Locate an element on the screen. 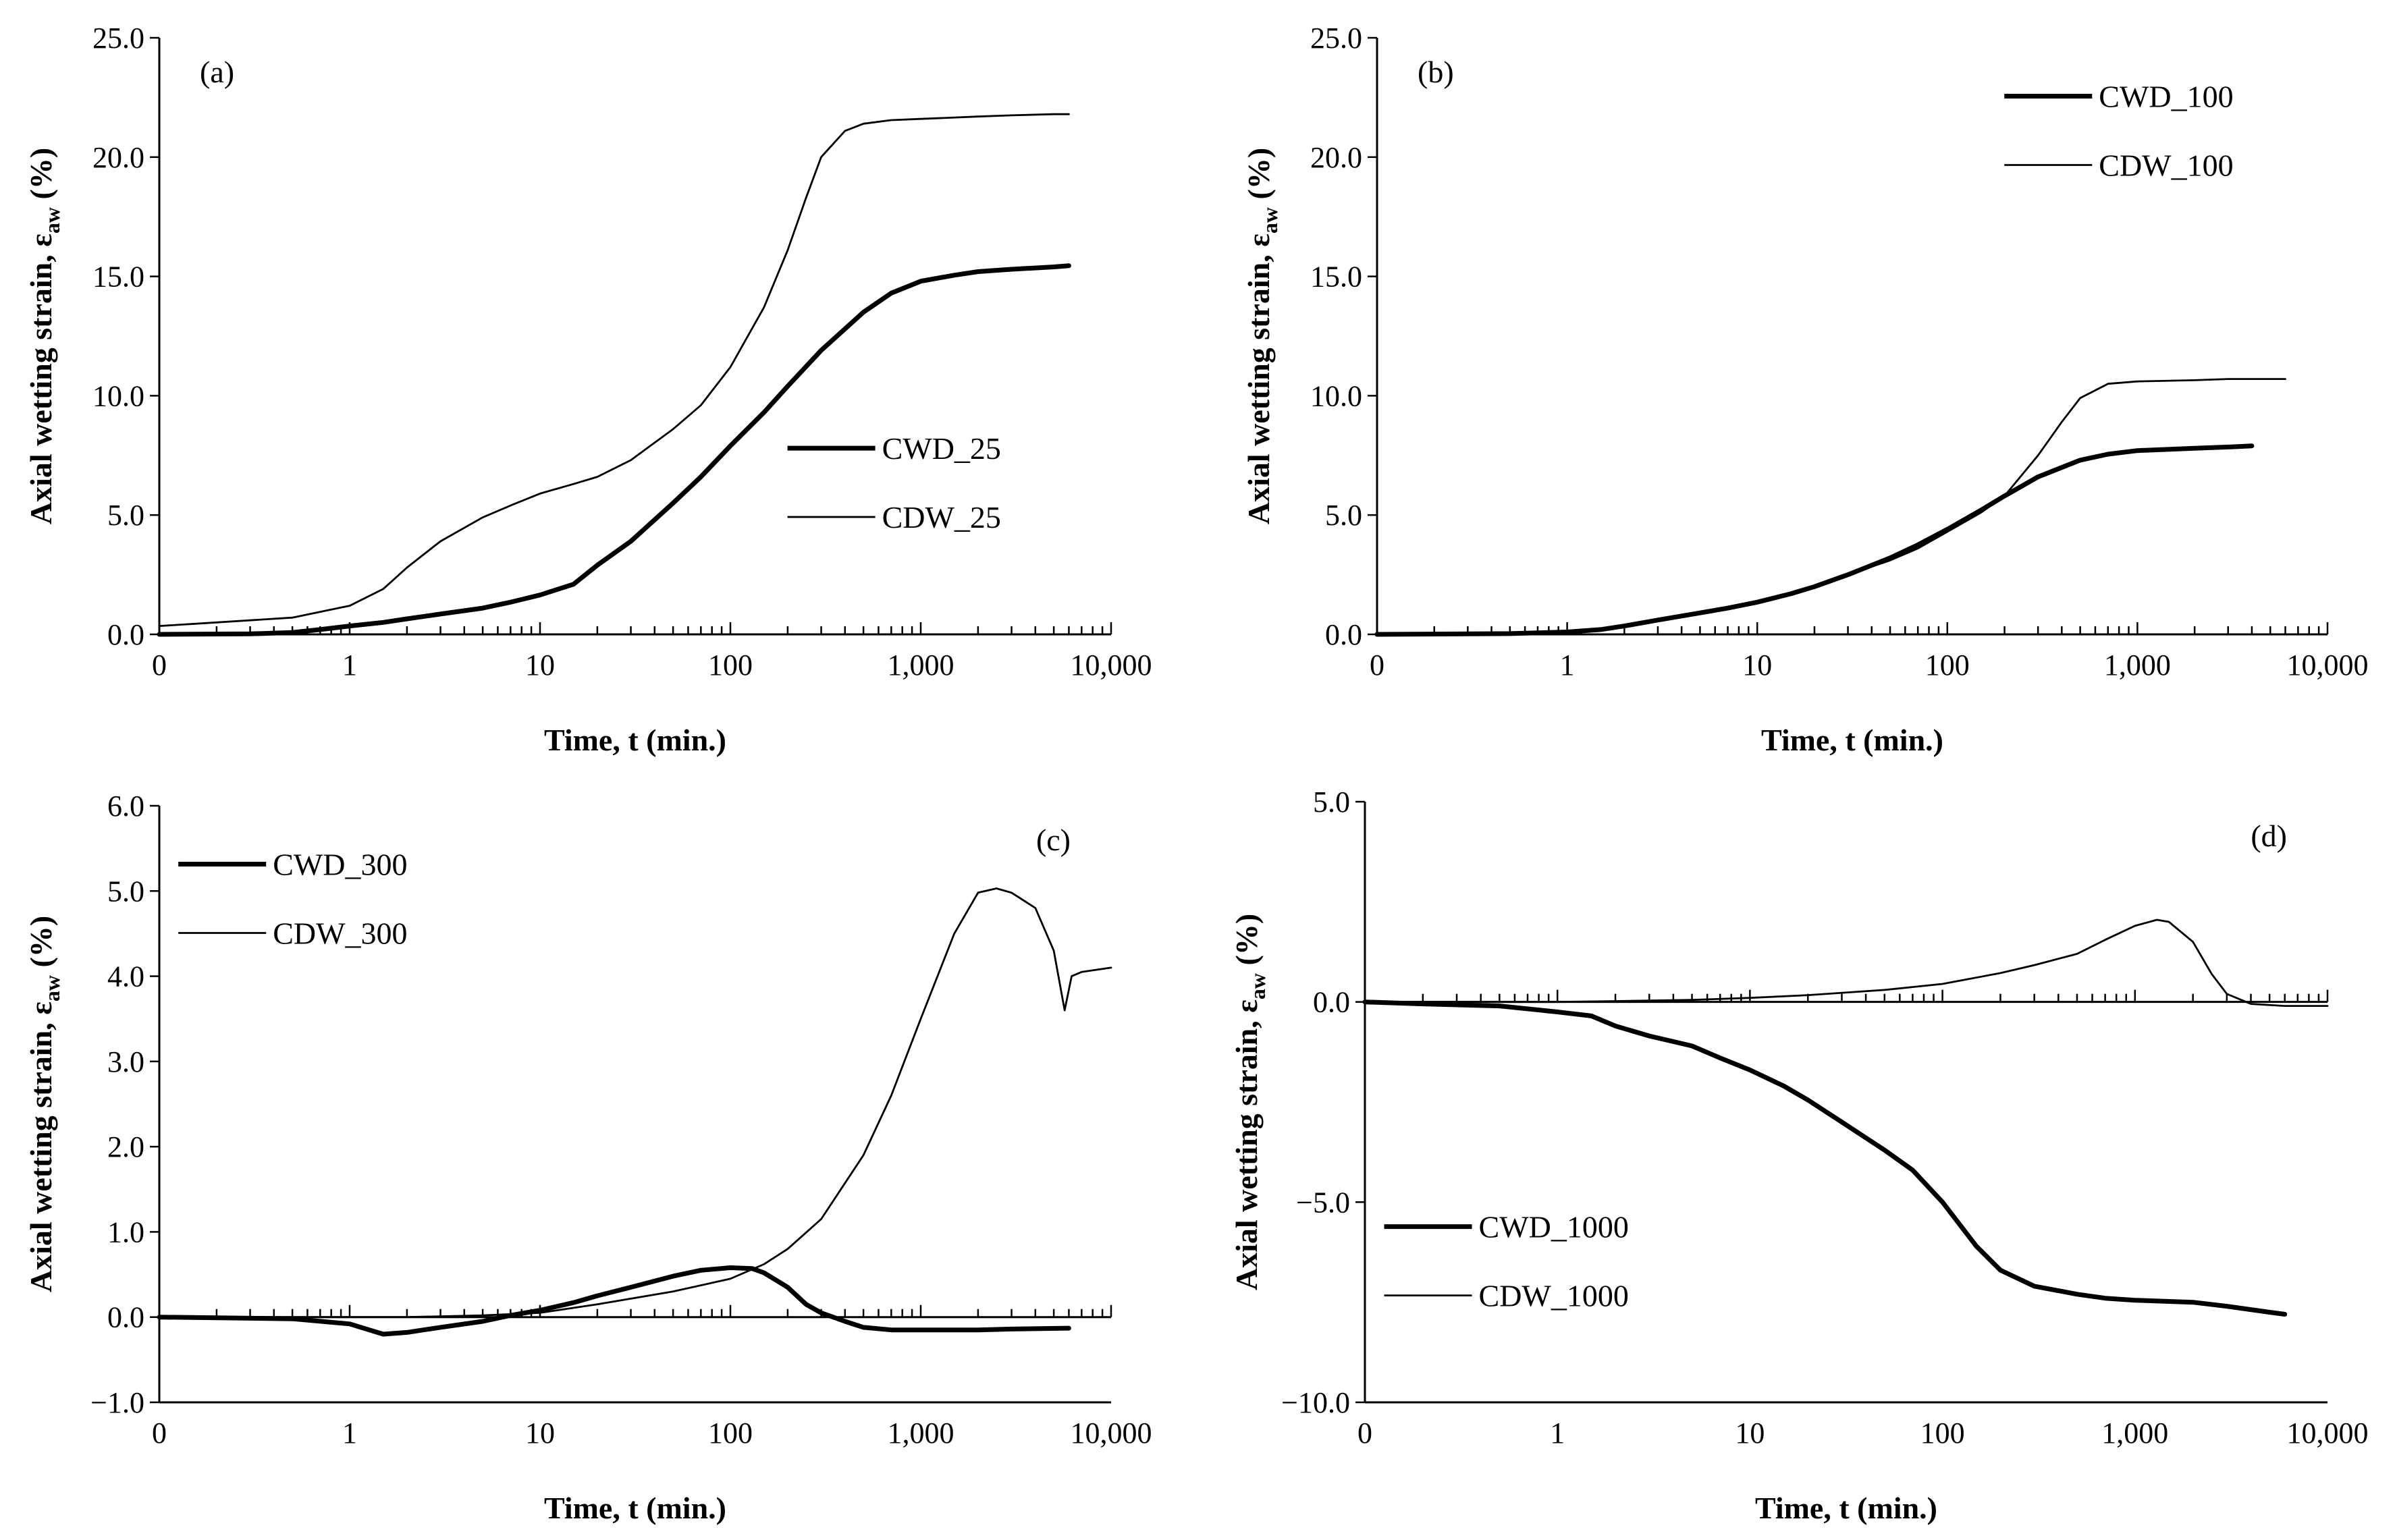  legend-label: CWD_300 is located at coordinates (340, 865).